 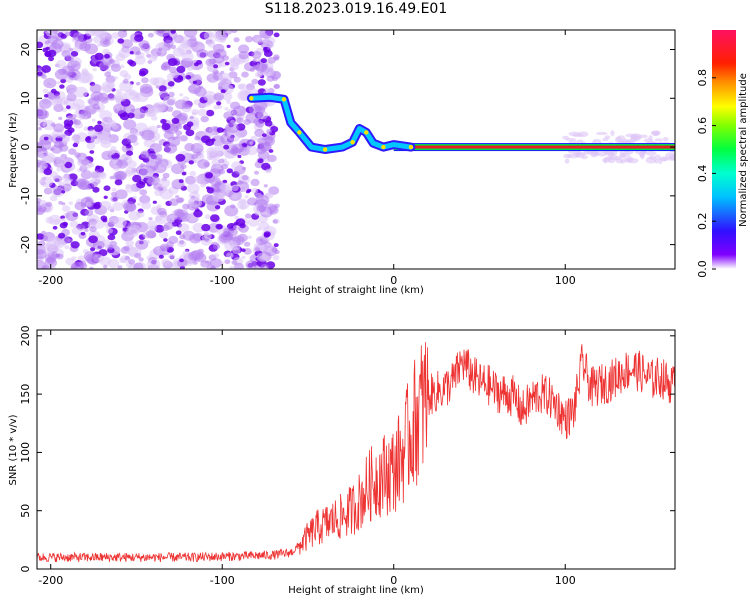 I want to click on snr-x-axis-label: Height of straight line (km), so click(x=356, y=590).